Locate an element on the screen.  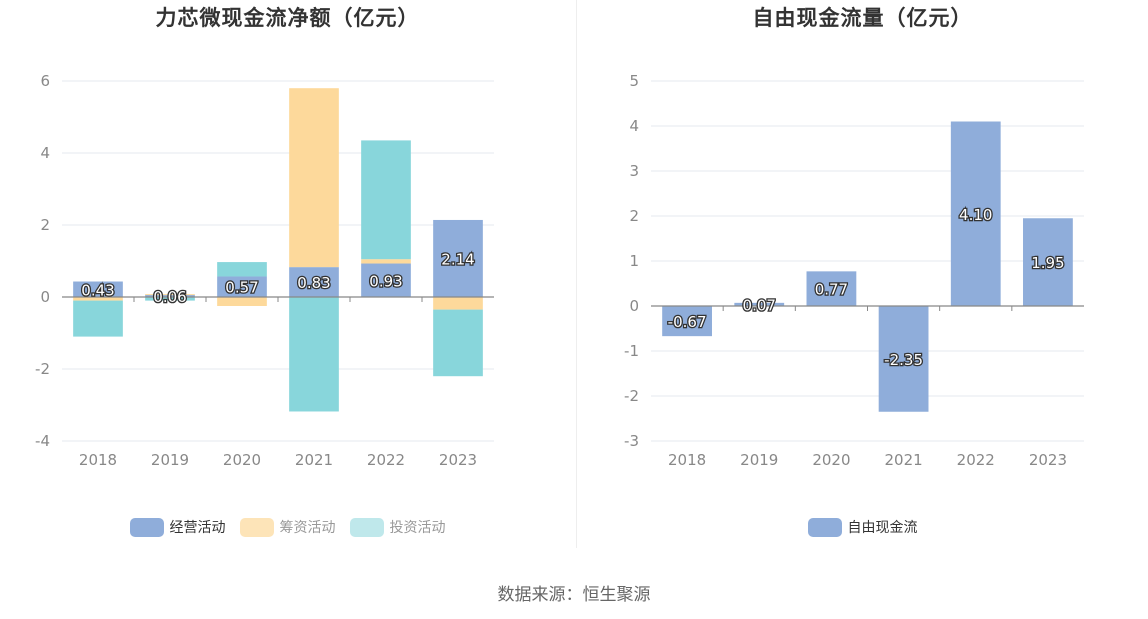
left-ytick-label: 0 is located at coordinates (45, 297).